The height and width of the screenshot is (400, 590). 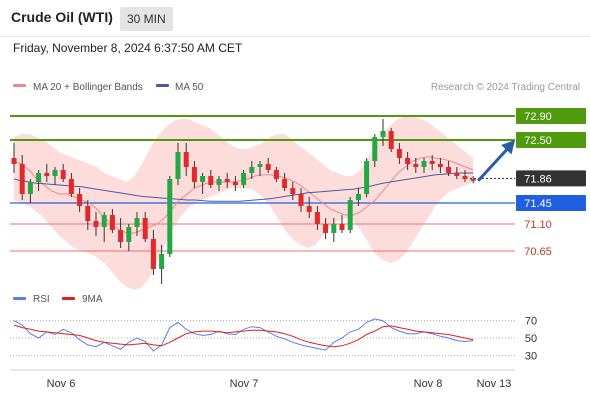 What do you see at coordinates (61, 384) in the screenshot?
I see `x-tick-label: Nov 6` at bounding box center [61, 384].